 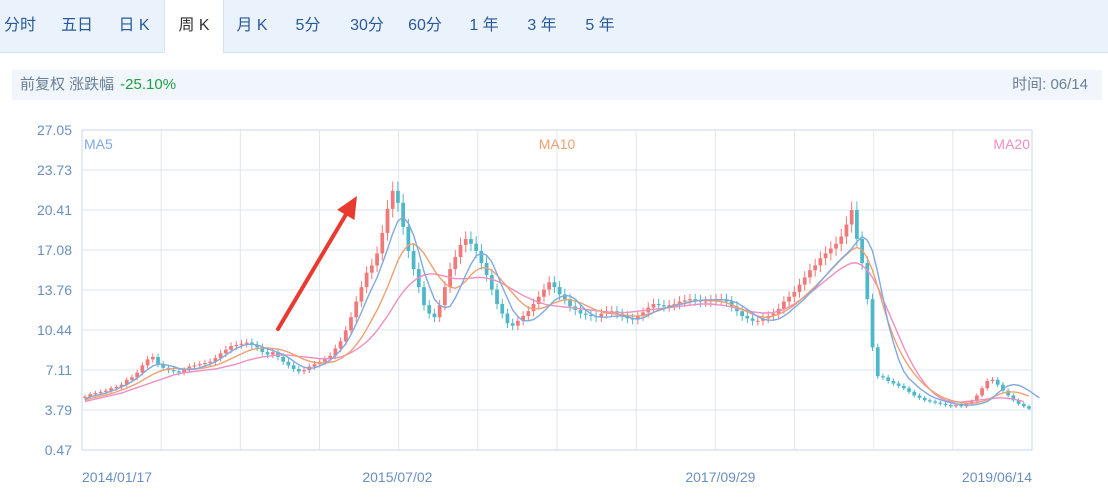 What do you see at coordinates (148, 84) in the screenshot?
I see `change-percent: -25.10%` at bounding box center [148, 84].